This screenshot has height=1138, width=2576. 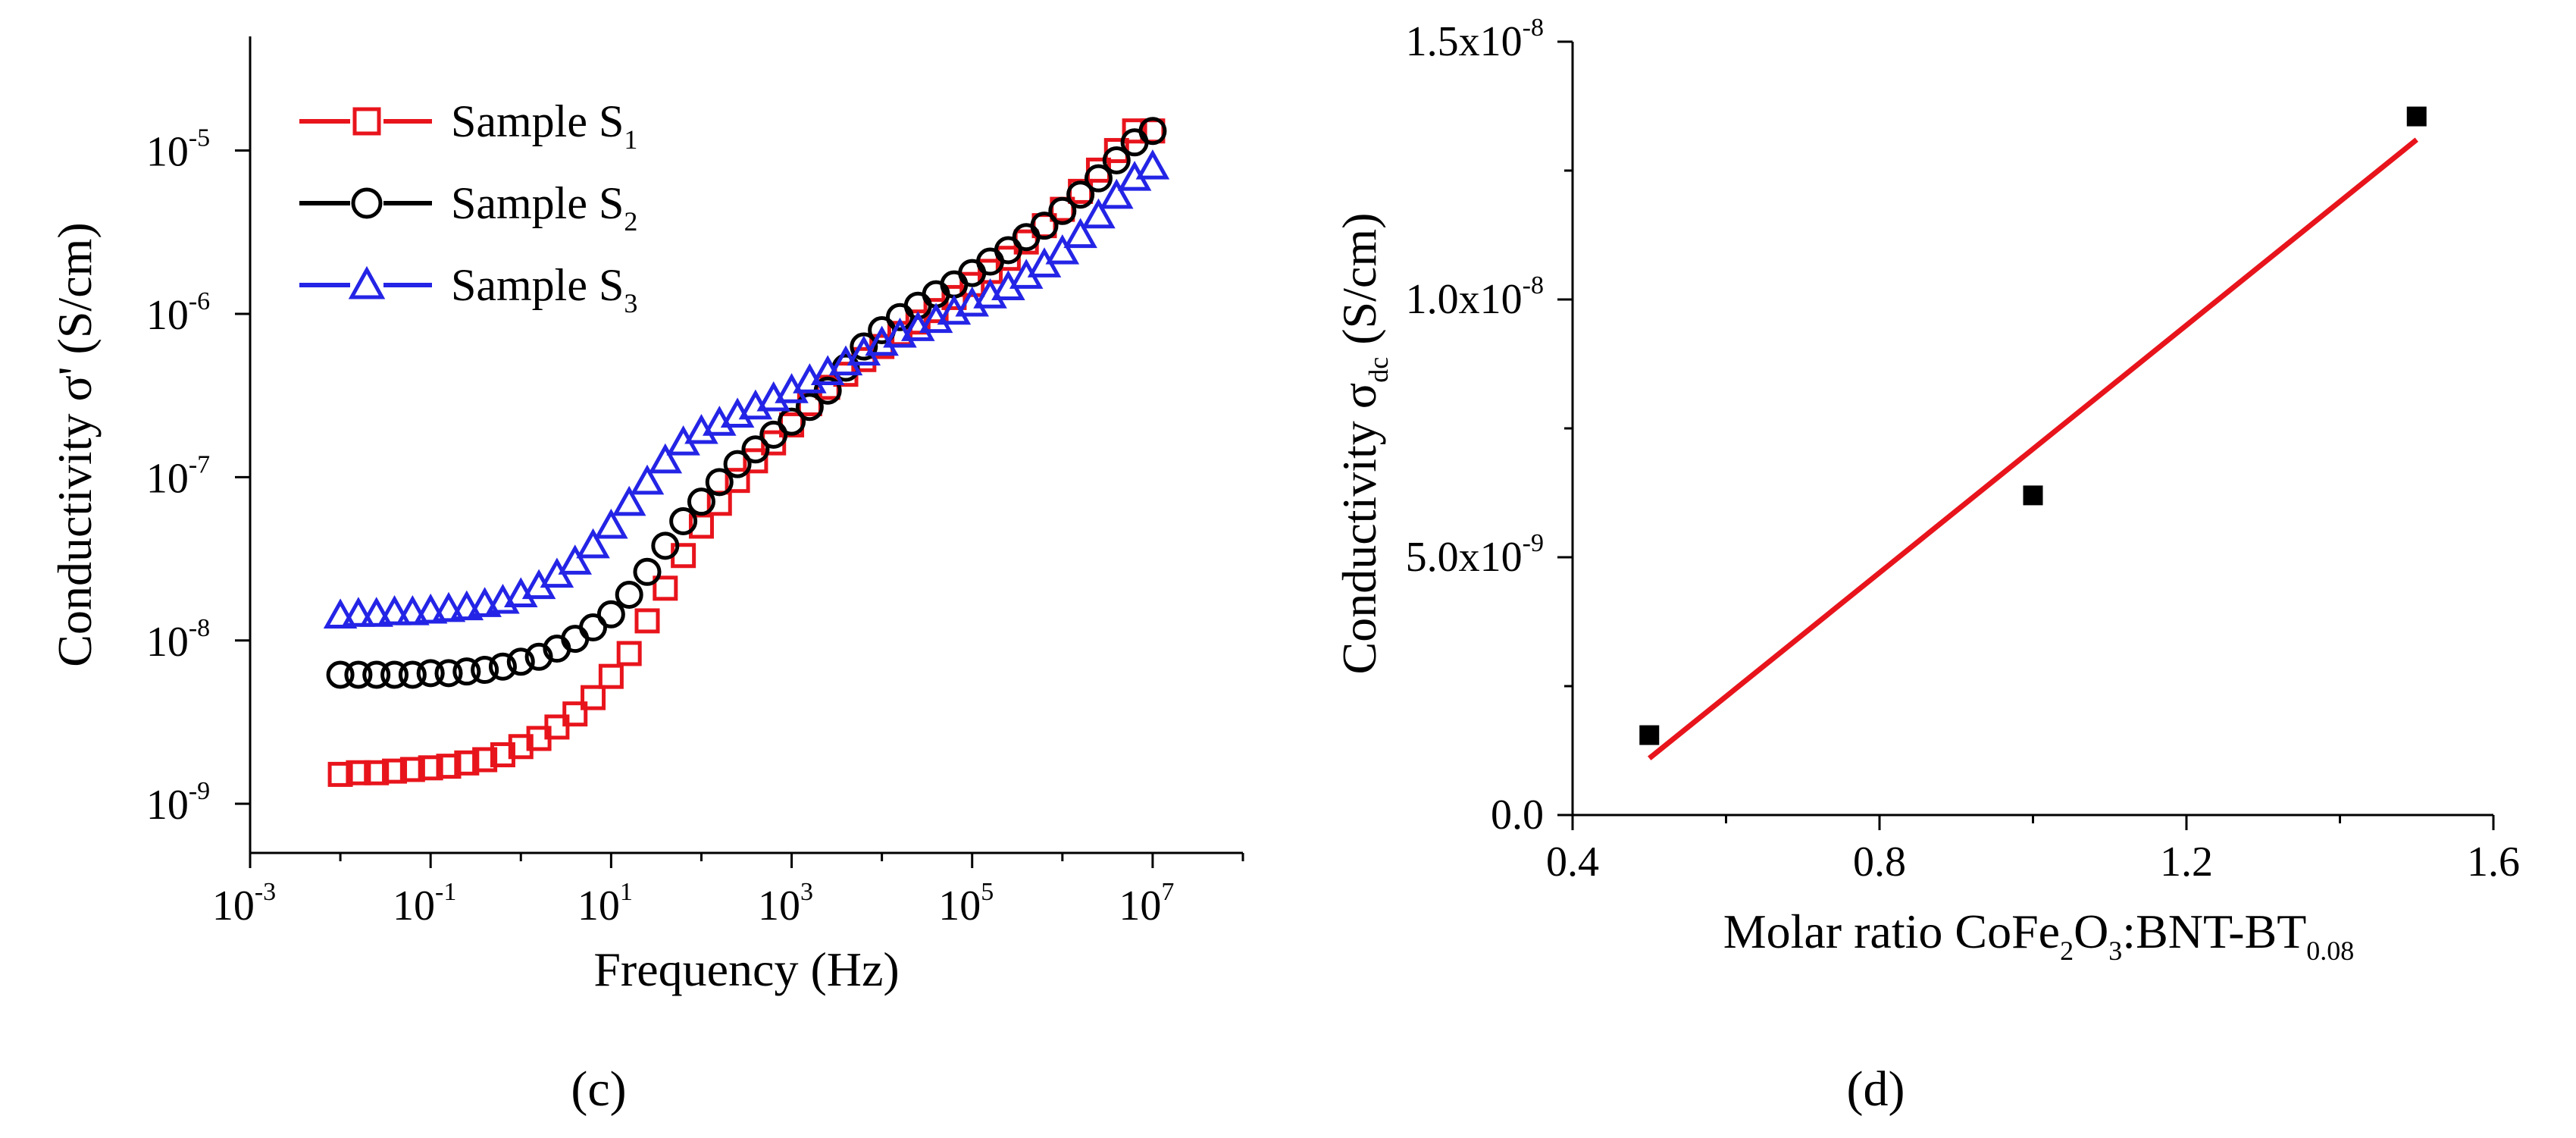 What do you see at coordinates (425, 904) in the screenshot?
I see `panel-c-x-tick-label: 10⁻¹` at bounding box center [425, 904].